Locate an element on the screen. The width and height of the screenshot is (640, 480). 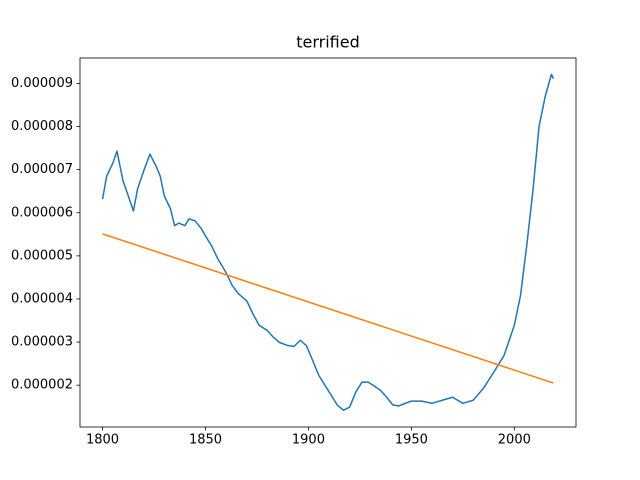
y-tick-label: 0.000006 is located at coordinates (42, 212).